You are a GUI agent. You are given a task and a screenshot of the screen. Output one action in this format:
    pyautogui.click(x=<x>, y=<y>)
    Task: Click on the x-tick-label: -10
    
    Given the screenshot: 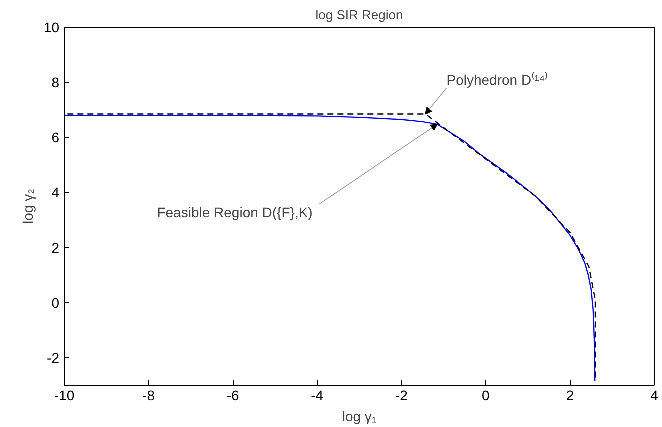 What is the action you would take?
    pyautogui.click(x=64, y=396)
    